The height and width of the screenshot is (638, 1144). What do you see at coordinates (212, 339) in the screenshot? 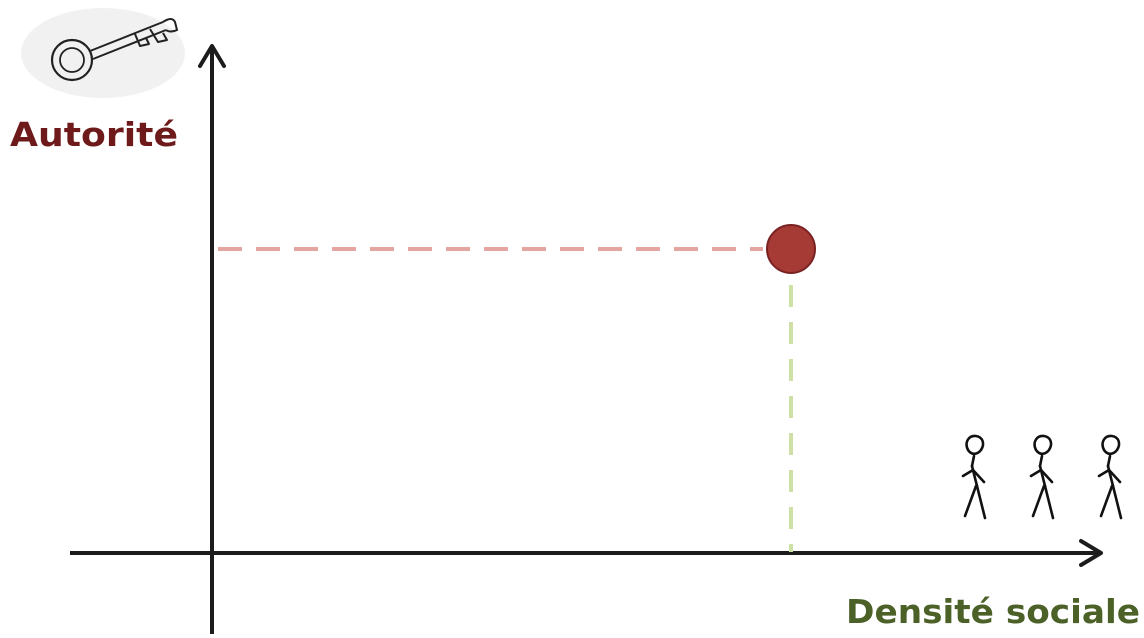
I see `y-axis` at bounding box center [212, 339].